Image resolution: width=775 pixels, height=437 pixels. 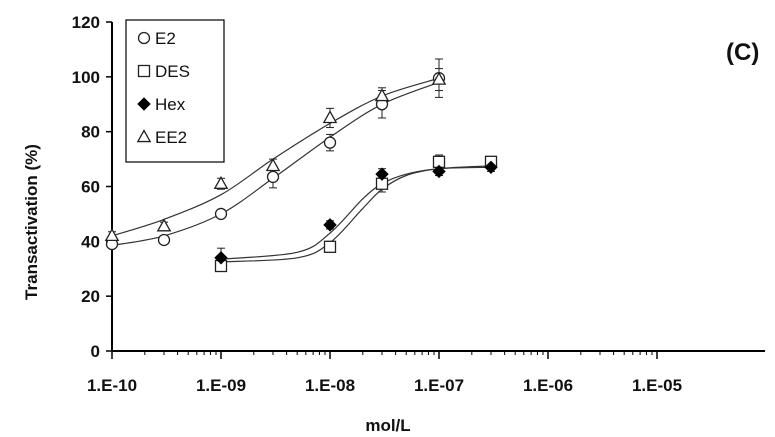 What do you see at coordinates (112, 385) in the screenshot?
I see `x-tick-label: 1.E-10` at bounding box center [112, 385].